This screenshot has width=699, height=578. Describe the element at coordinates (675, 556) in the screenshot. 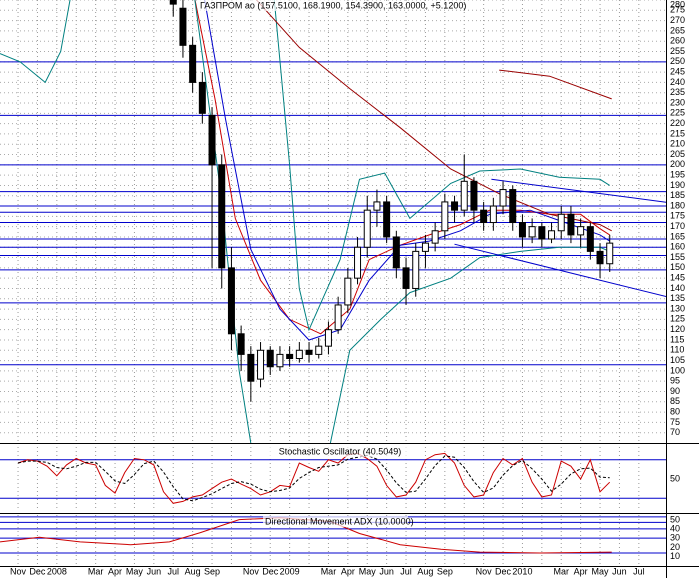

I see `y-tick-label: 10` at that location.